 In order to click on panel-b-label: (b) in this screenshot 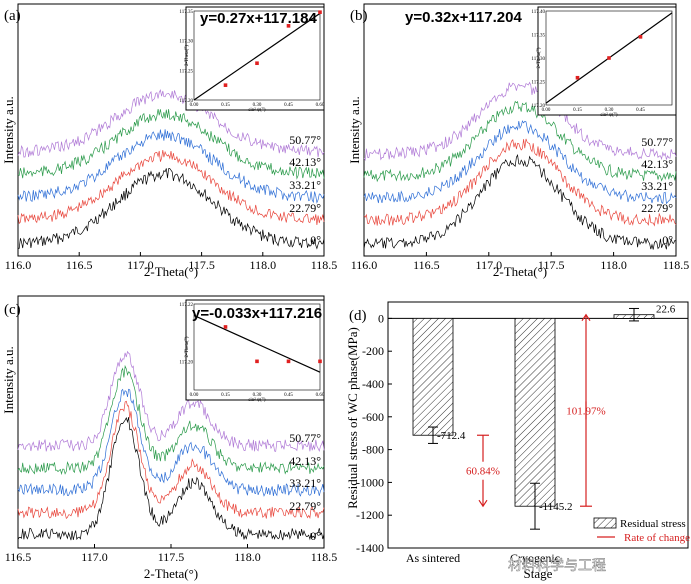, I will do `click(359, 16)`.